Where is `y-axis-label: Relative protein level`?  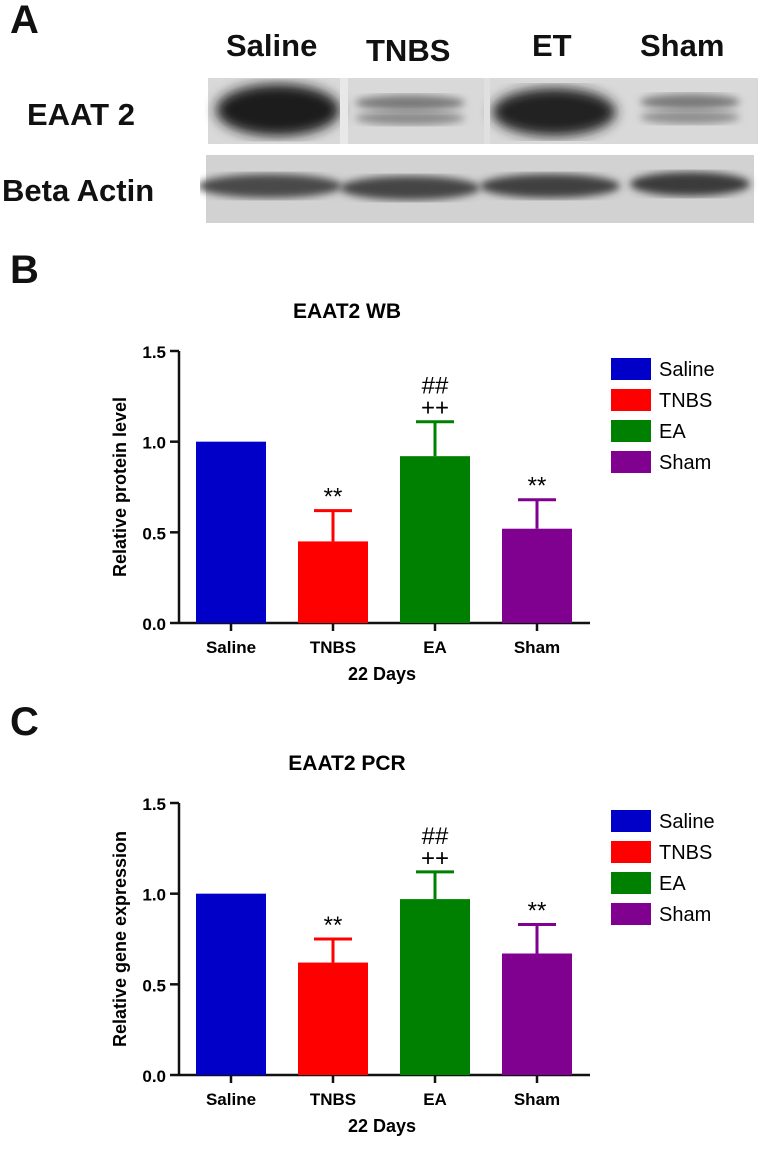 y-axis-label: Relative protein level is located at coordinates (120, 487).